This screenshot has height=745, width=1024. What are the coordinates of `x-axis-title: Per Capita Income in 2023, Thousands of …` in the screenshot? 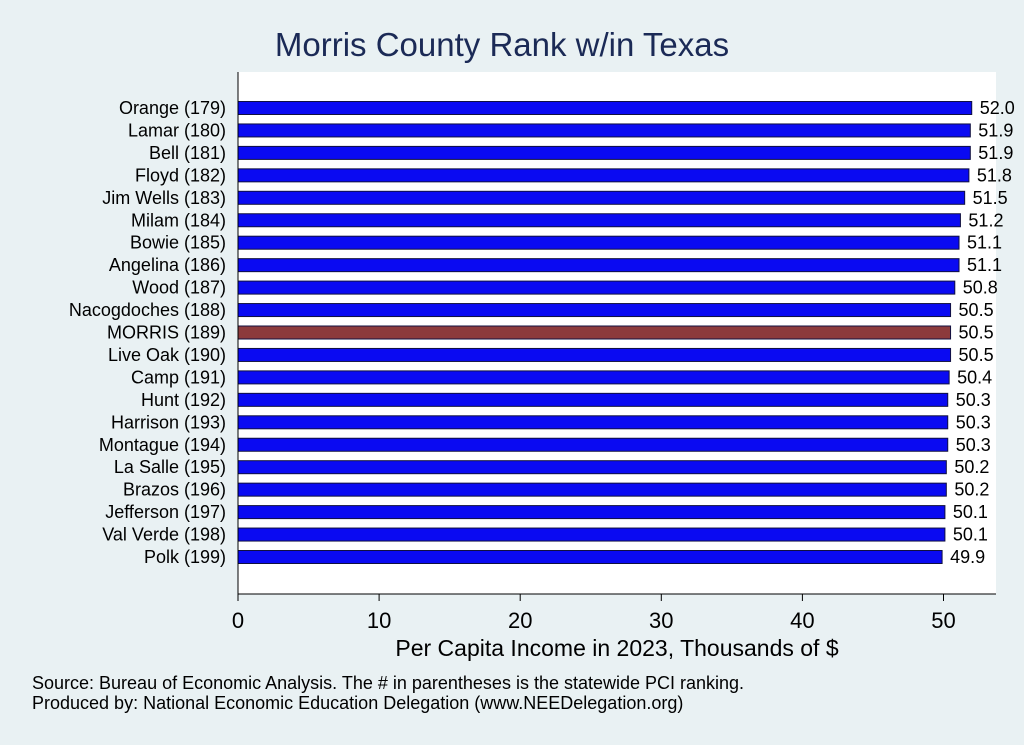 It's located at (616, 648).